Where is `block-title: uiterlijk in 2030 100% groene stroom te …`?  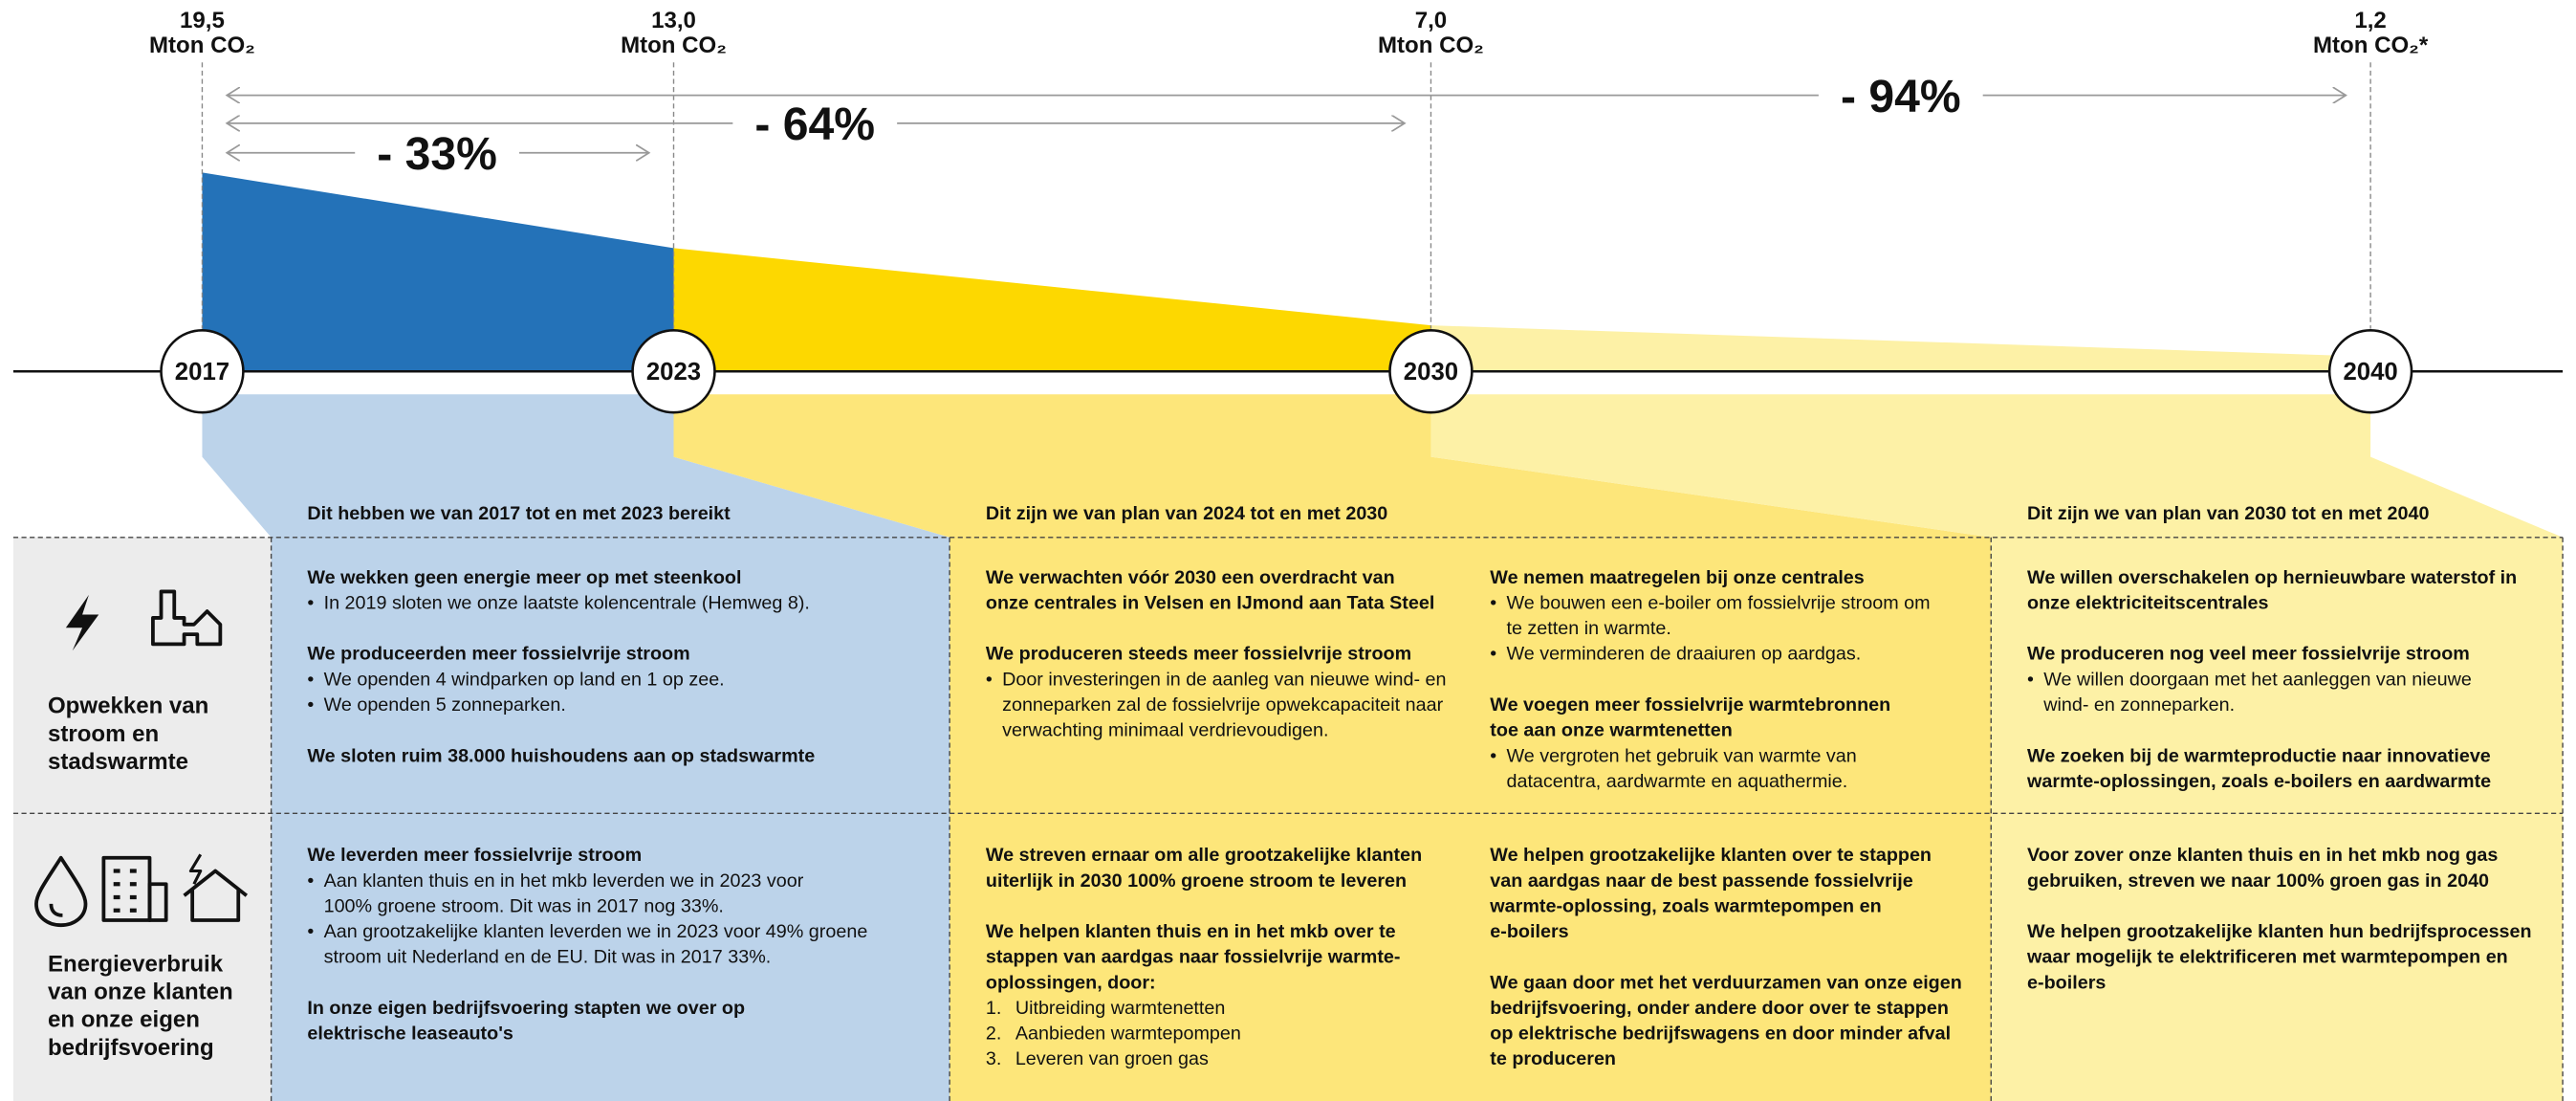 block-title: uiterlijk in 2030 100% groene stroom te … is located at coordinates (1196, 881).